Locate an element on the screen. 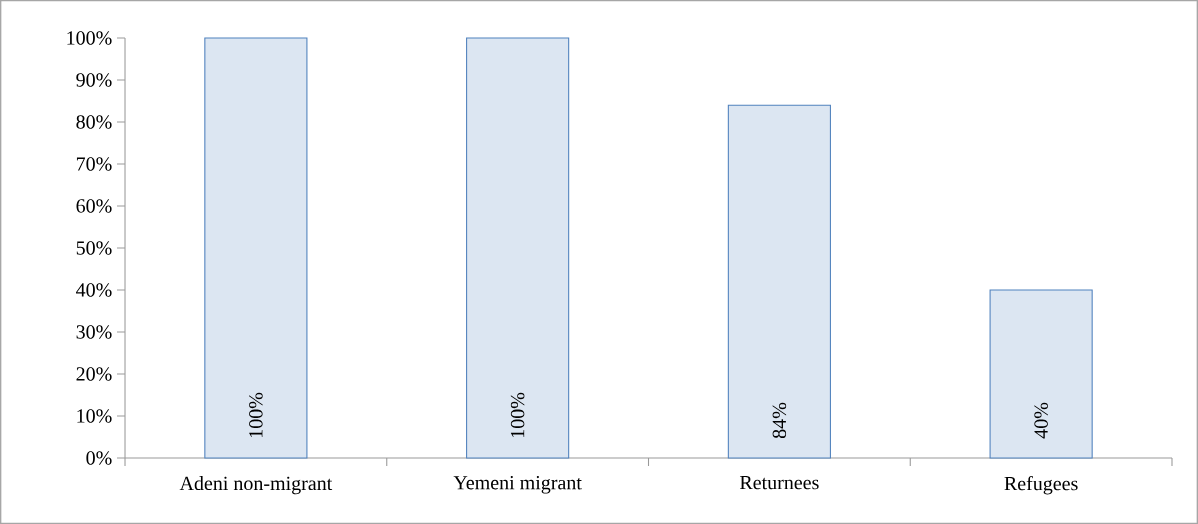  y-tick-label: 0% is located at coordinates (99, 458).